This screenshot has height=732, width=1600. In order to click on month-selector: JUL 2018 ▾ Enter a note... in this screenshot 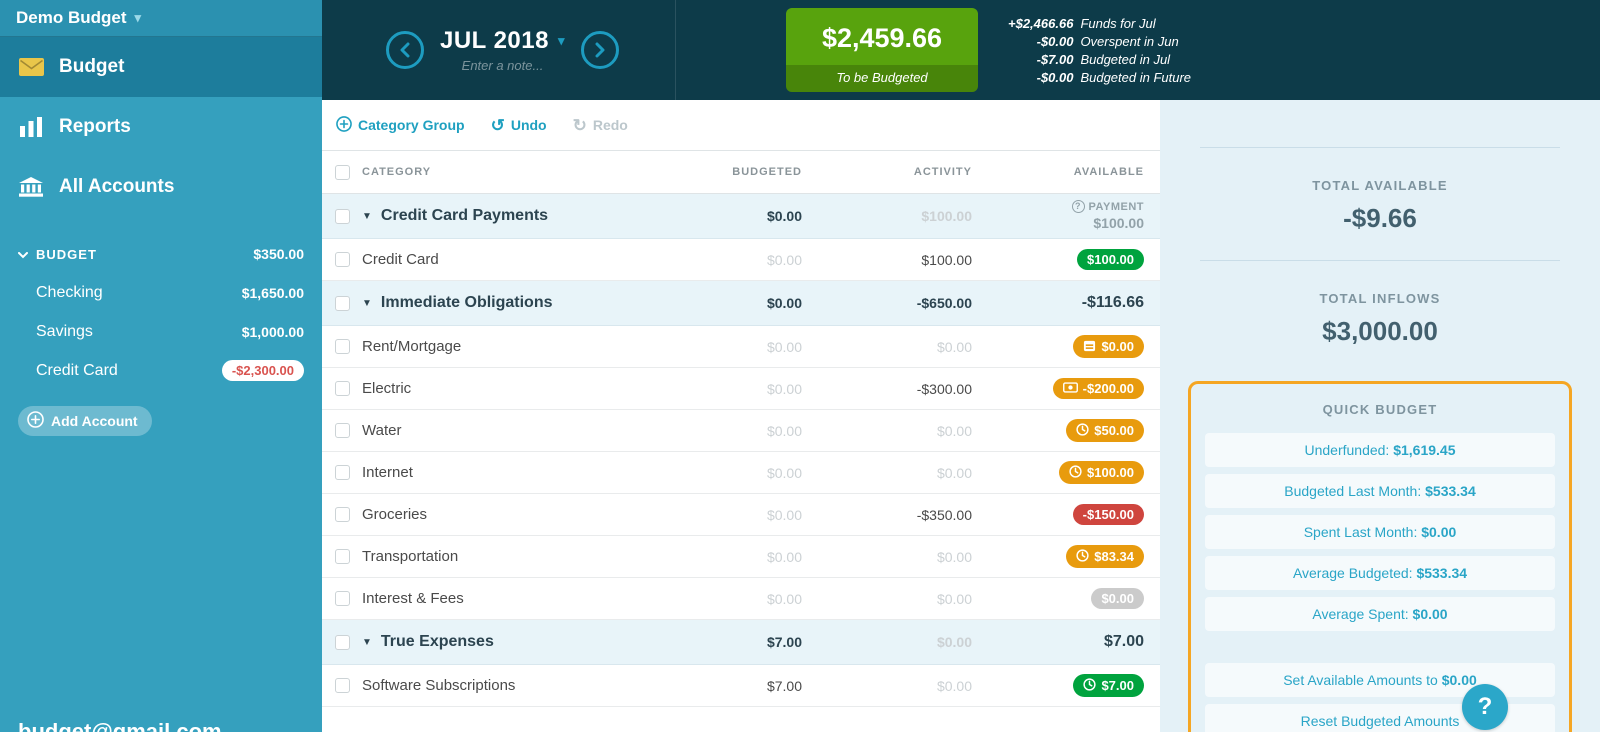, I will do `click(502, 50)`.